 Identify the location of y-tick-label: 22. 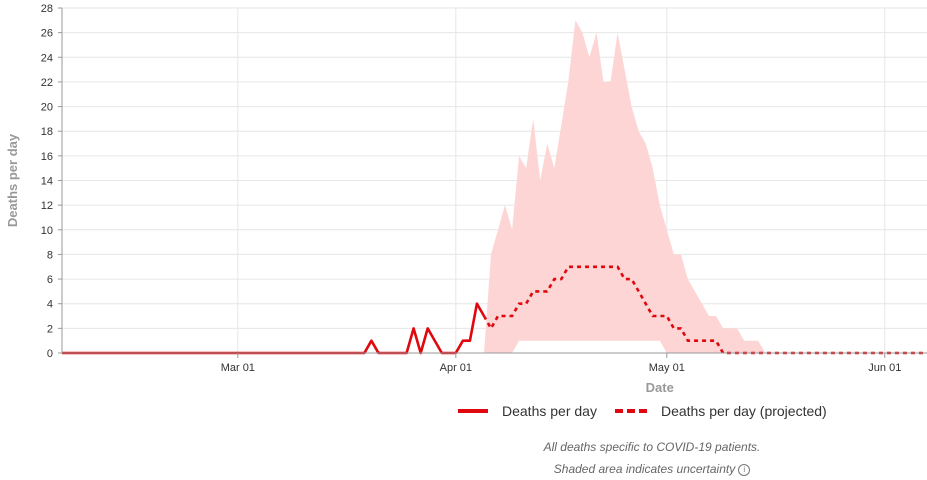
(47, 83).